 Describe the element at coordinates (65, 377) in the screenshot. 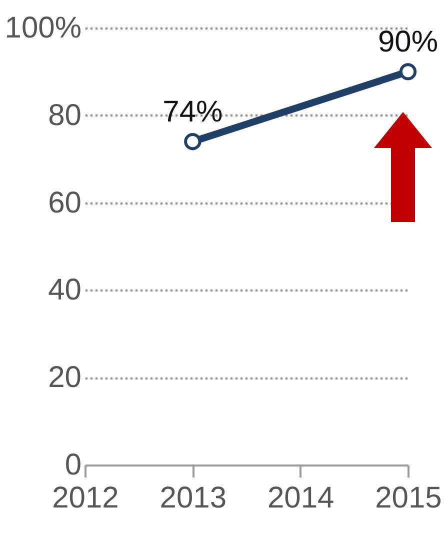

I see `y-tick-label: 20` at that location.